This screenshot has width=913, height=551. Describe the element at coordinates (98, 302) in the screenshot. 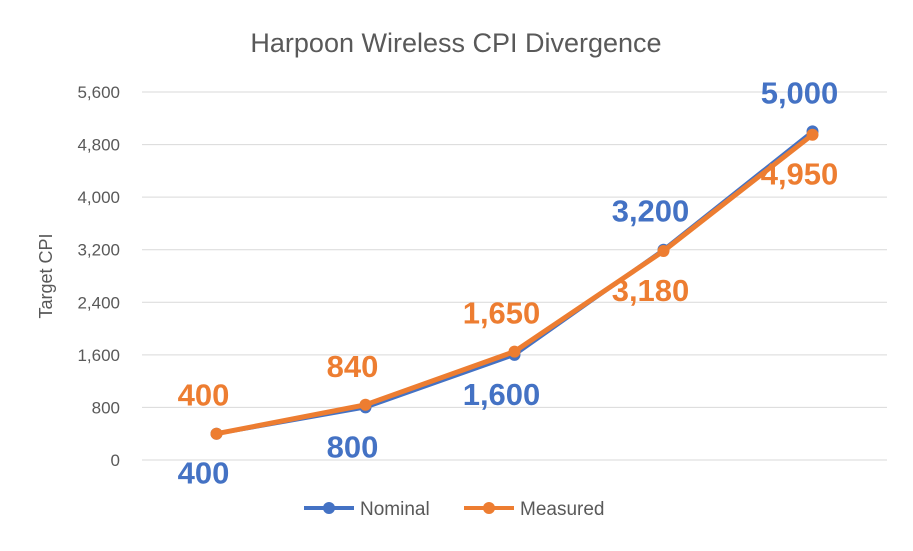

I see `y-tick-label: 2,400` at that location.